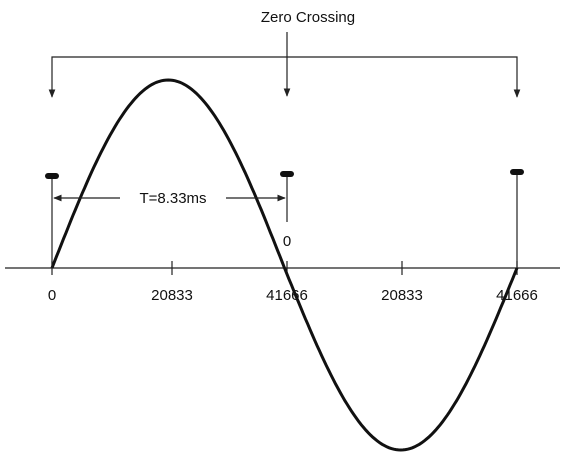  I want to click on marker-label: 0, so click(287, 241).